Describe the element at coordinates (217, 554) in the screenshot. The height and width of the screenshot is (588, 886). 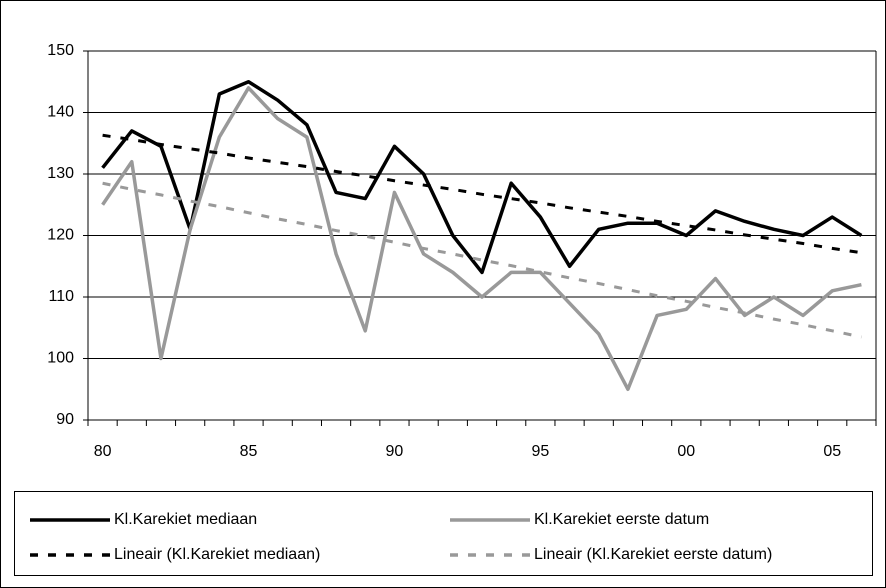
I see `legend-label: Lineair (Kl.Karekiet mediaan)` at that location.